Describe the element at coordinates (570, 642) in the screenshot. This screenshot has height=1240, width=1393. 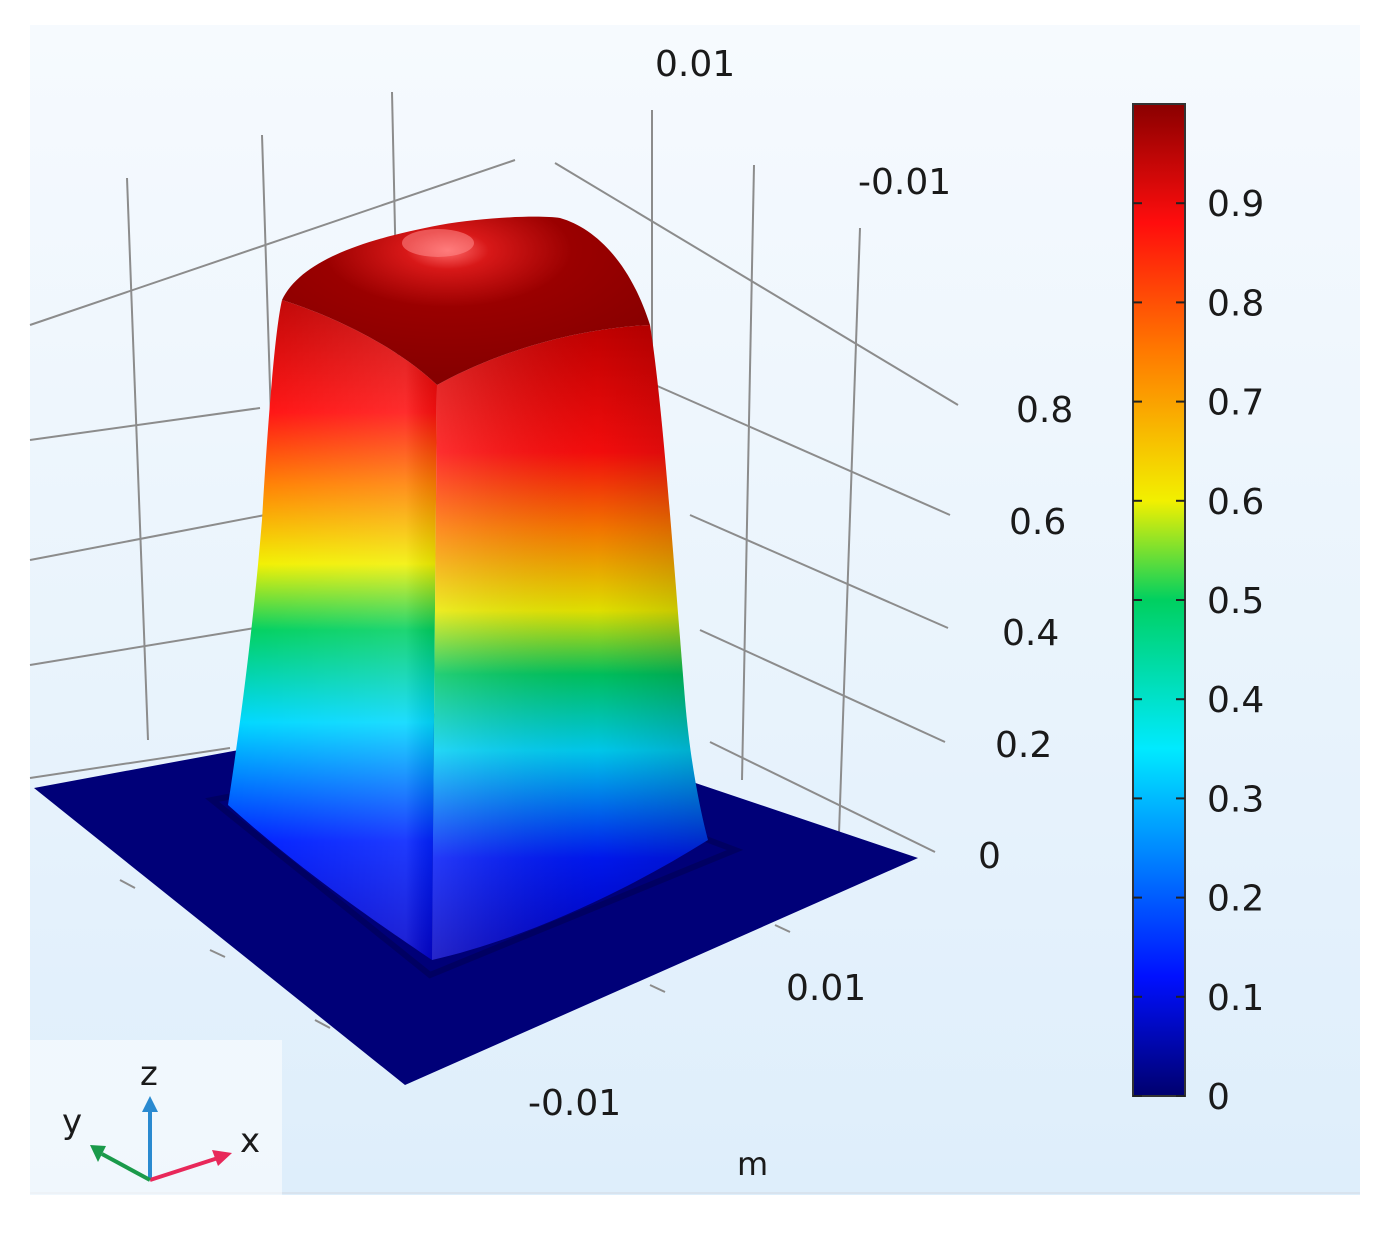
I see `plateau-right-shade` at that location.